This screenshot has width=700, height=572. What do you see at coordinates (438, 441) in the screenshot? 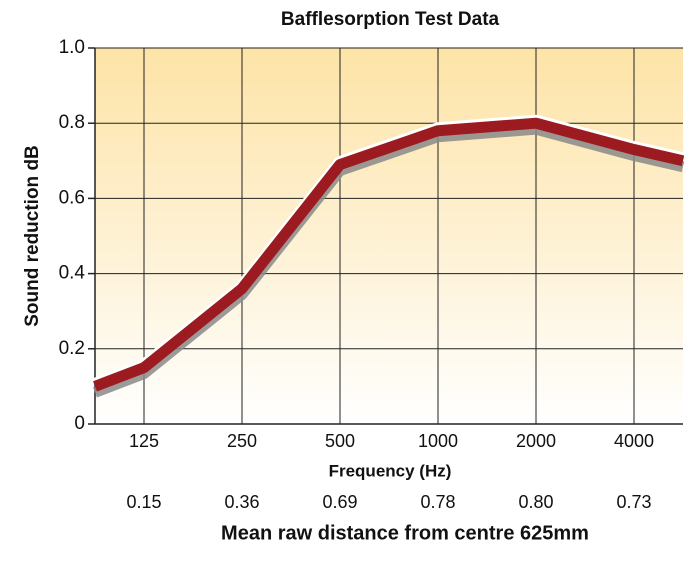
I see `x-tick-label: 1000` at bounding box center [438, 441].